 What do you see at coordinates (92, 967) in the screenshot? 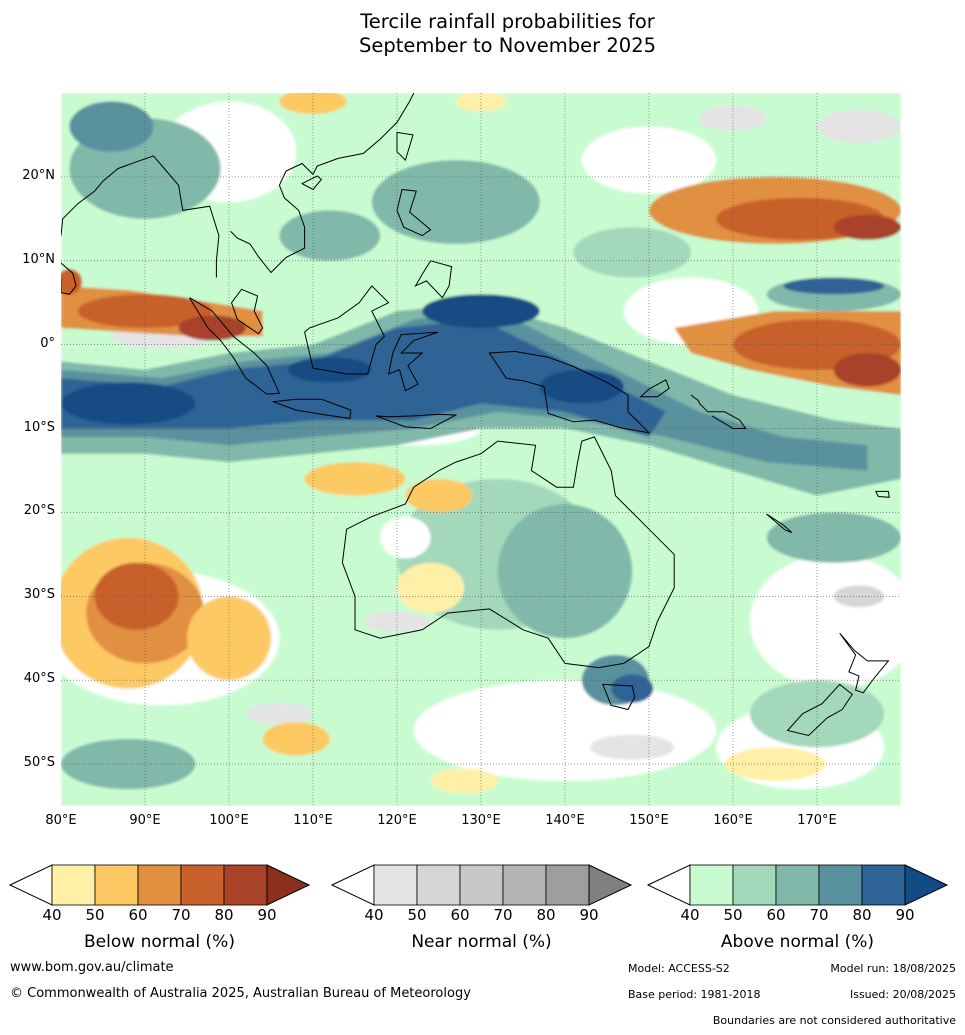
I see `website-text: www.bom.gov.au/climate` at bounding box center [92, 967].